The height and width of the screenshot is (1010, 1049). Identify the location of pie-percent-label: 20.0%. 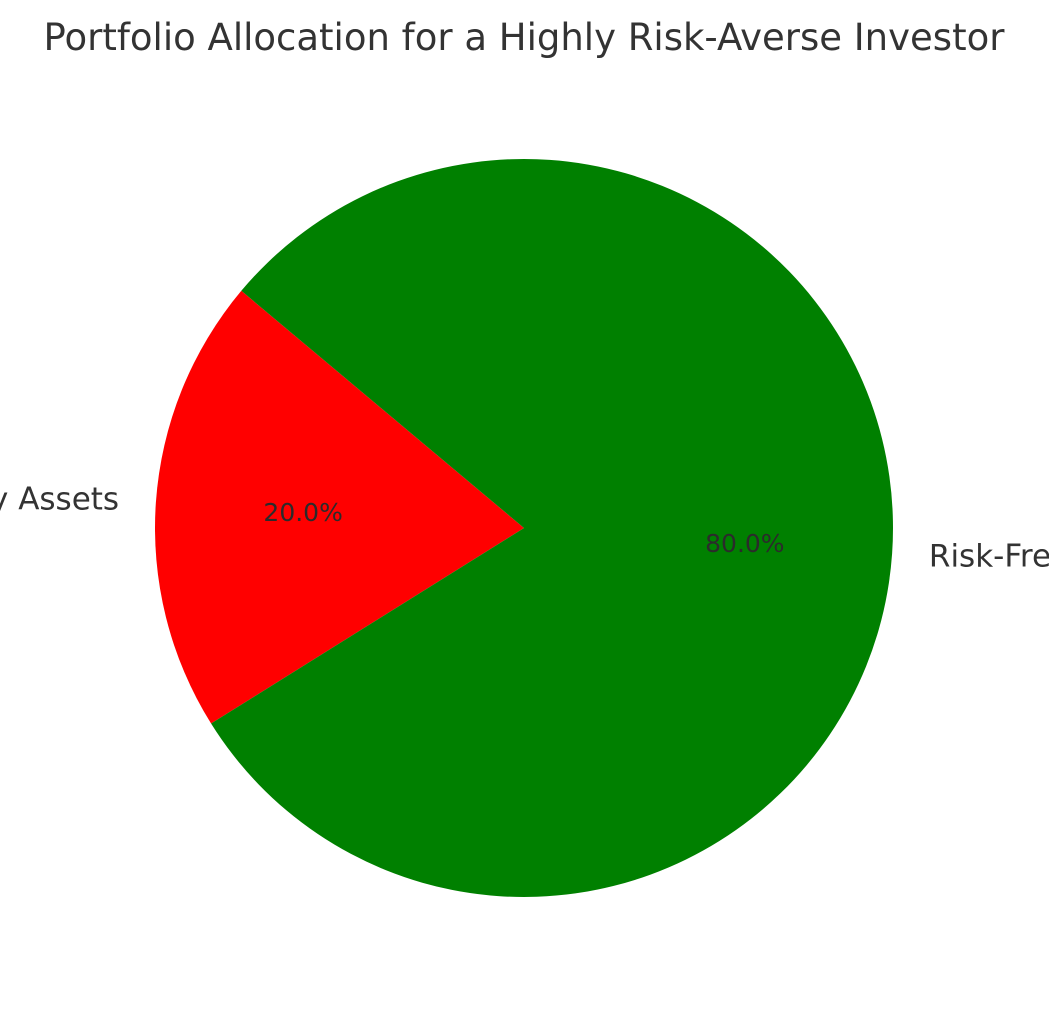
(302, 512).